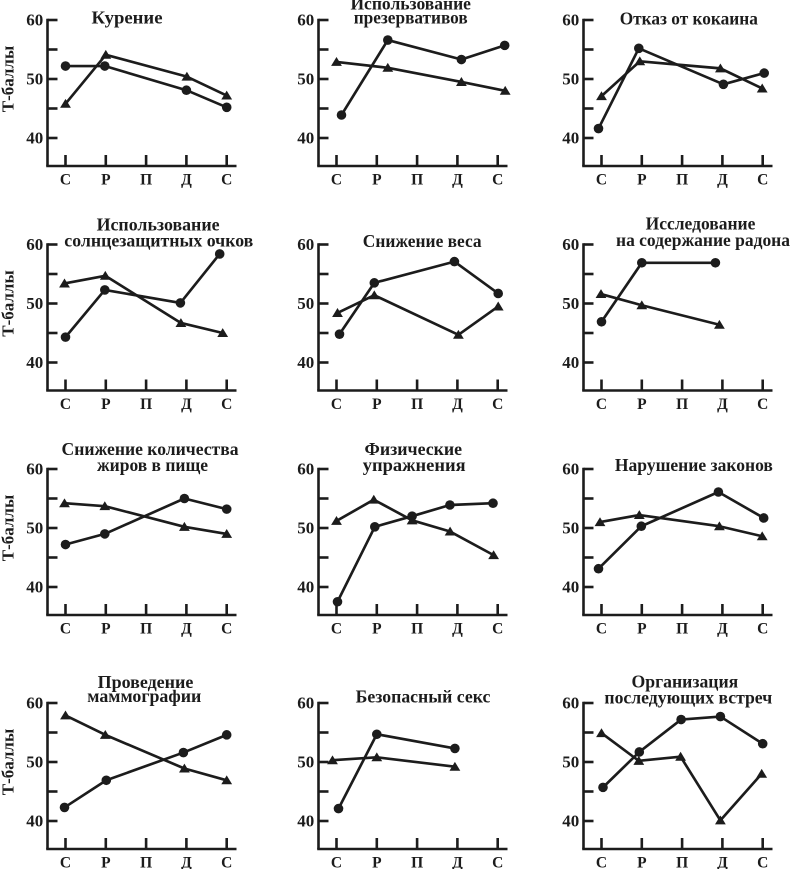  Describe the element at coordinates (685, 681) in the screenshot. I see `svg-text: Организация` at that location.